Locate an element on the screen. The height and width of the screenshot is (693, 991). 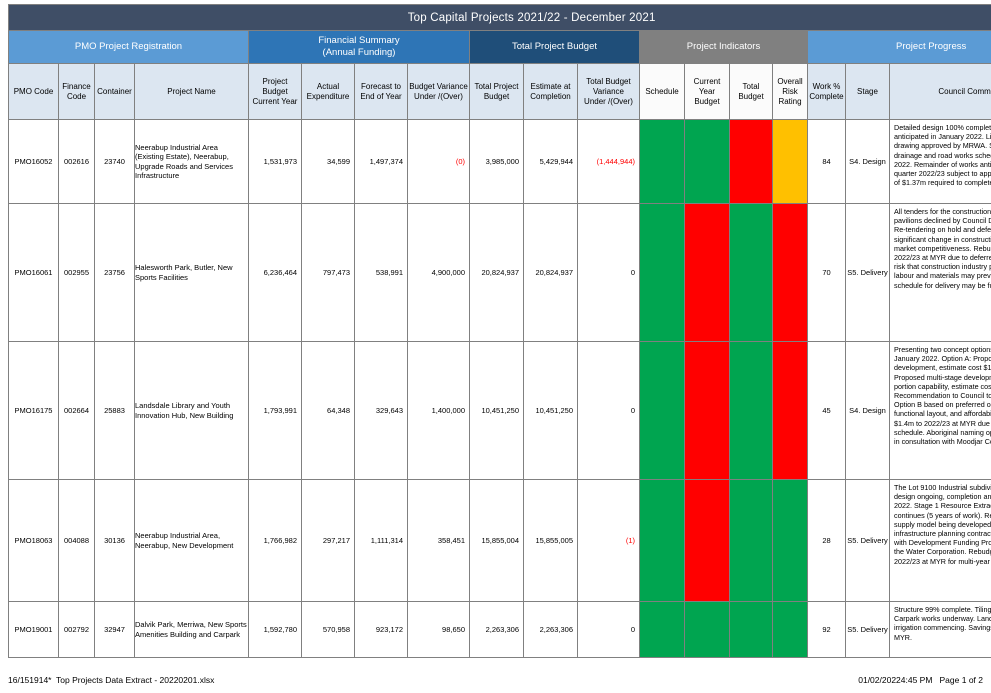
column-header-current-year-budget: Current Year Budget is located at coordinates (707, 91).